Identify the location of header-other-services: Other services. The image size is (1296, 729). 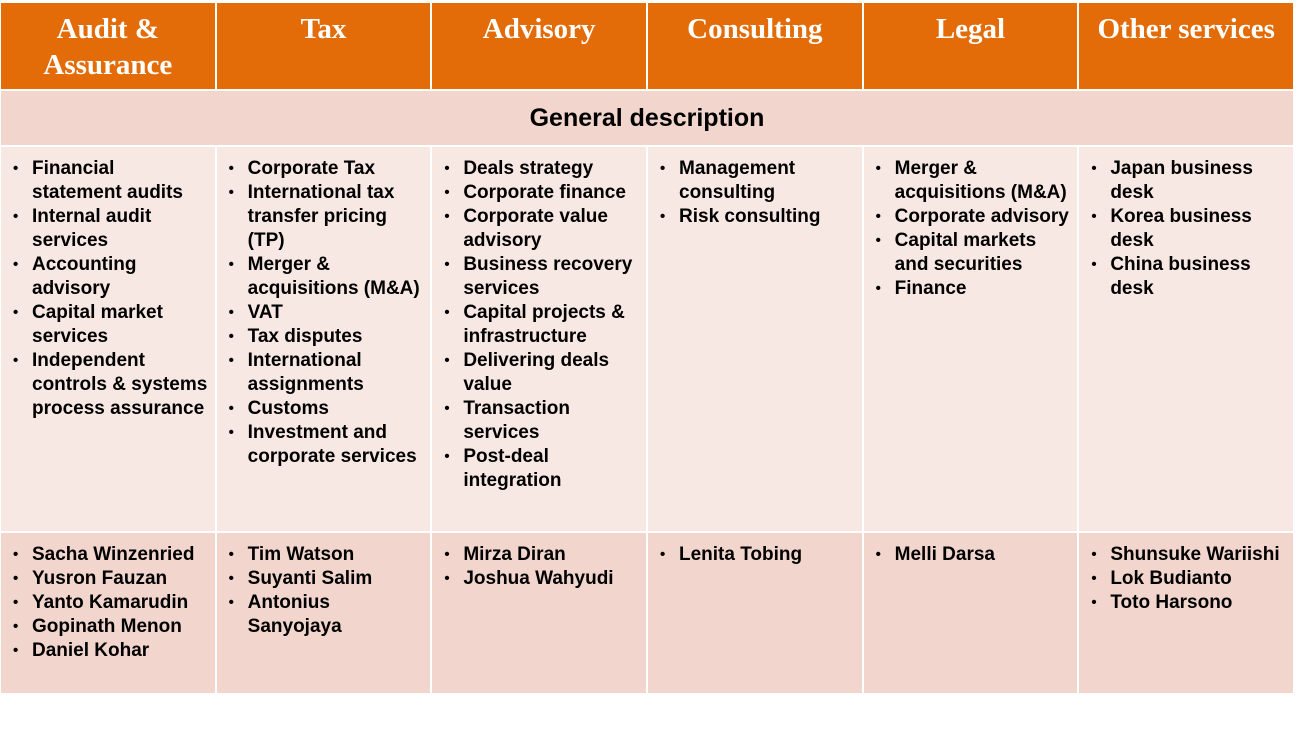
(1186, 46).